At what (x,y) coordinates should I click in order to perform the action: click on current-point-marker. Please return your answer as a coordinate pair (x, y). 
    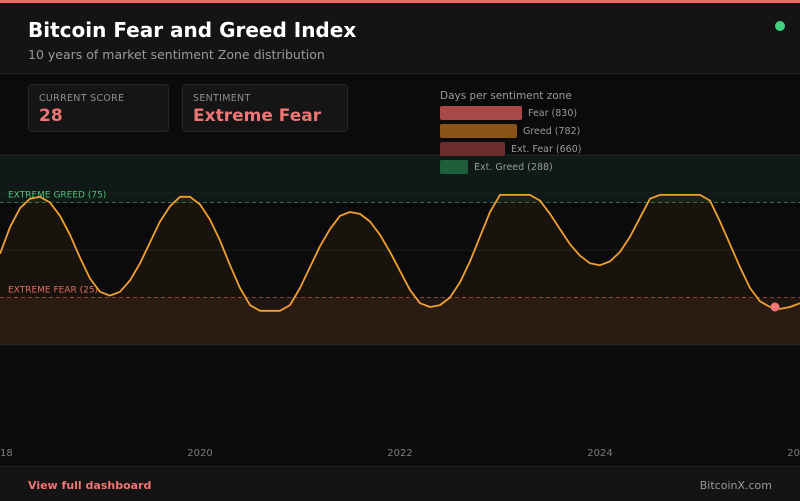
    Looking at the image, I should click on (775, 307).